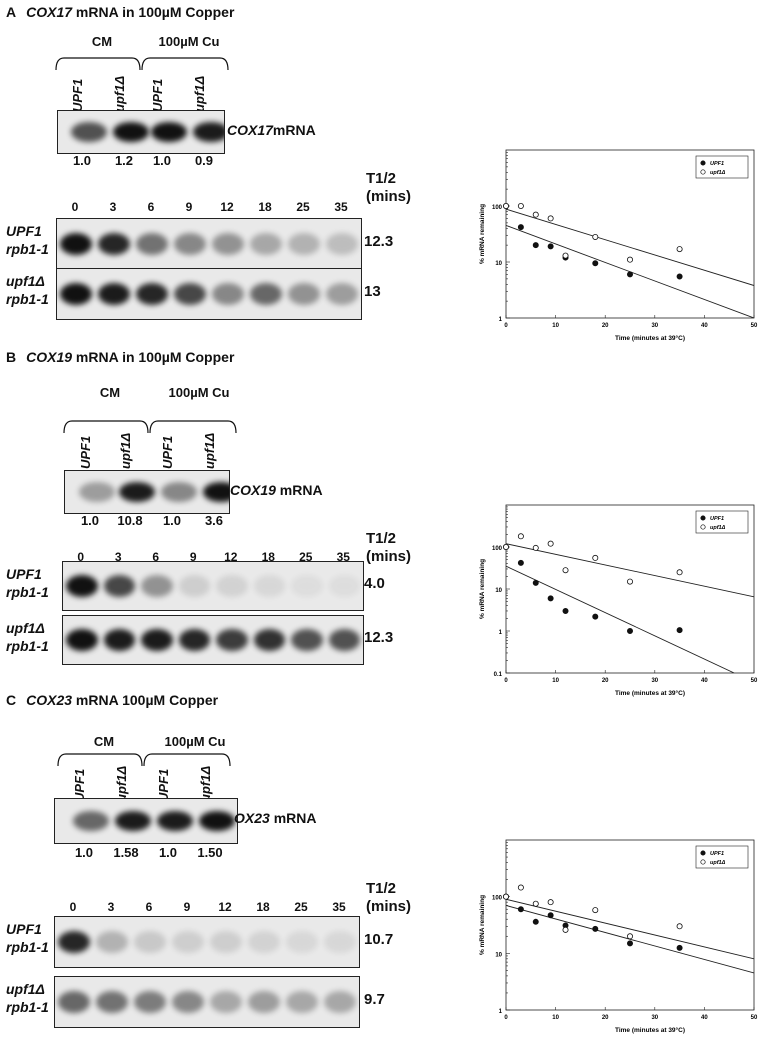  I want to click on strain-label: upf1Δ rpb1-1, so click(27, 290).